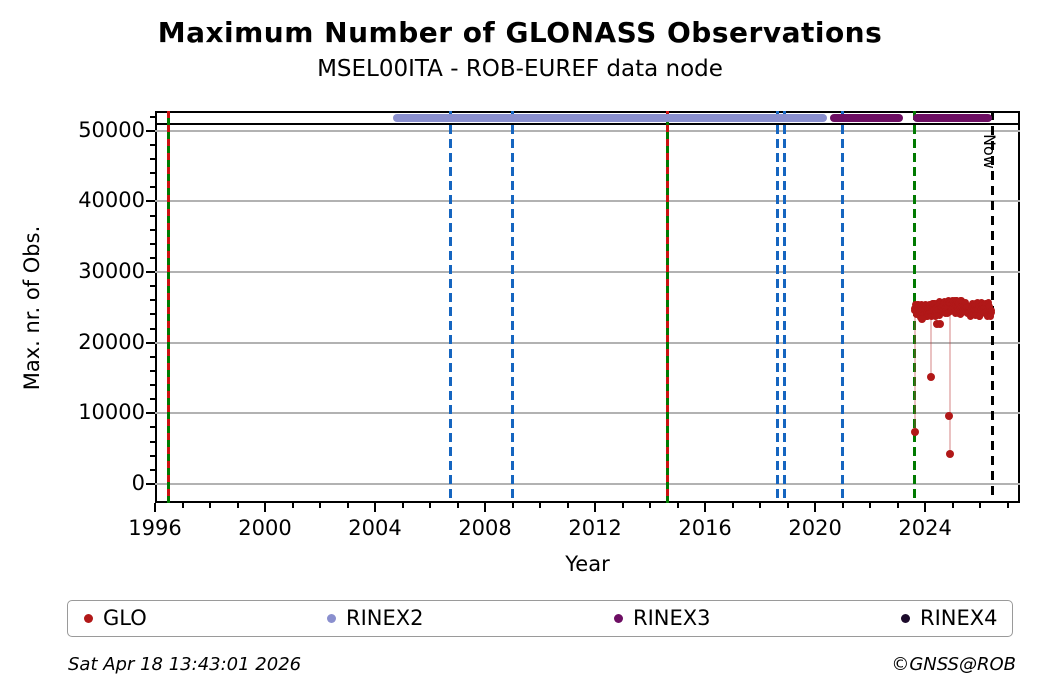  I want to click on y-tick-label: 0, so click(138, 482).